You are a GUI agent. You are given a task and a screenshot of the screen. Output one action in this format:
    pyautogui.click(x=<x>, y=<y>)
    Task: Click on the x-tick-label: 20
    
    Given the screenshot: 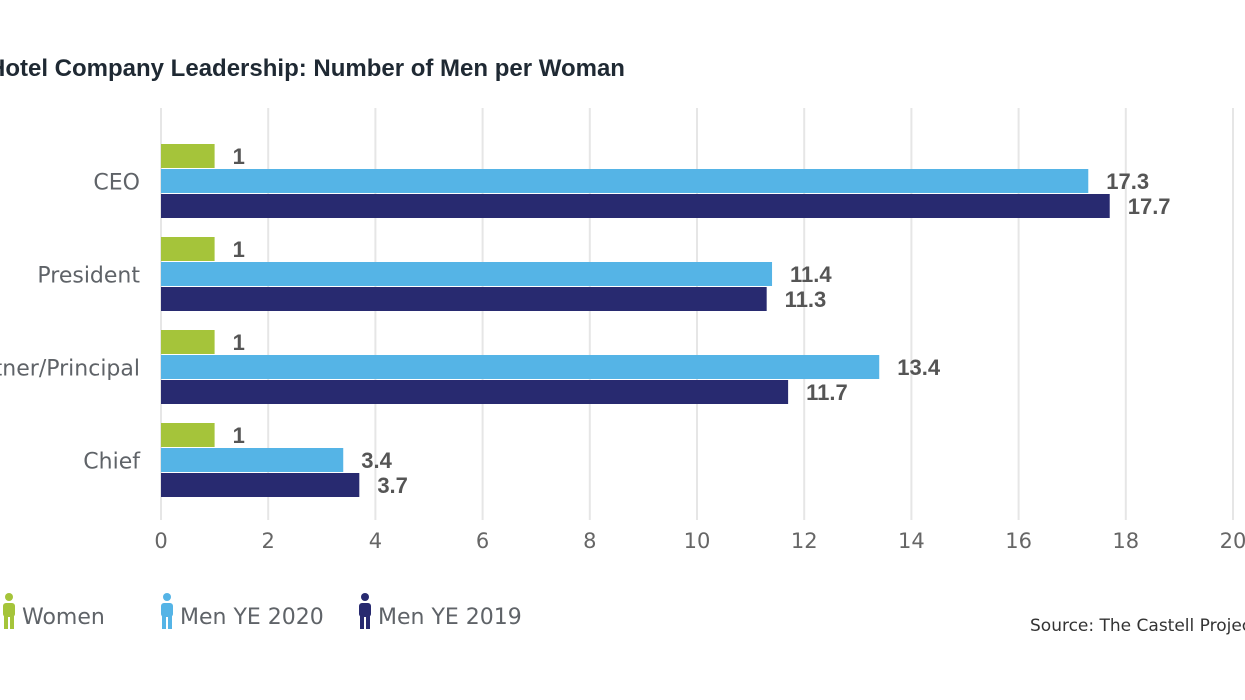 What is the action you would take?
    pyautogui.click(x=1232, y=541)
    